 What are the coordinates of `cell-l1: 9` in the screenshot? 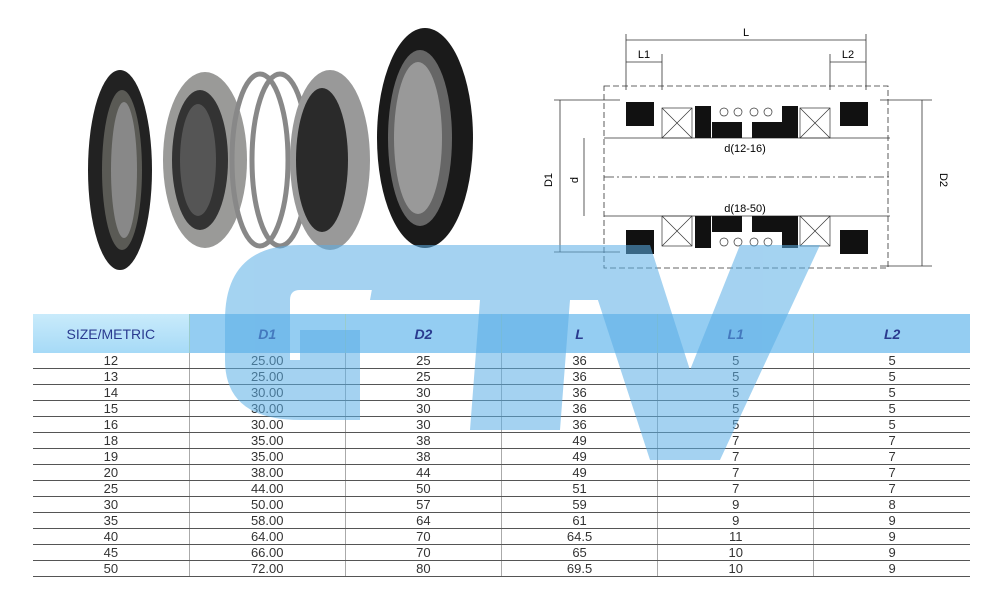 It's located at (736, 504).